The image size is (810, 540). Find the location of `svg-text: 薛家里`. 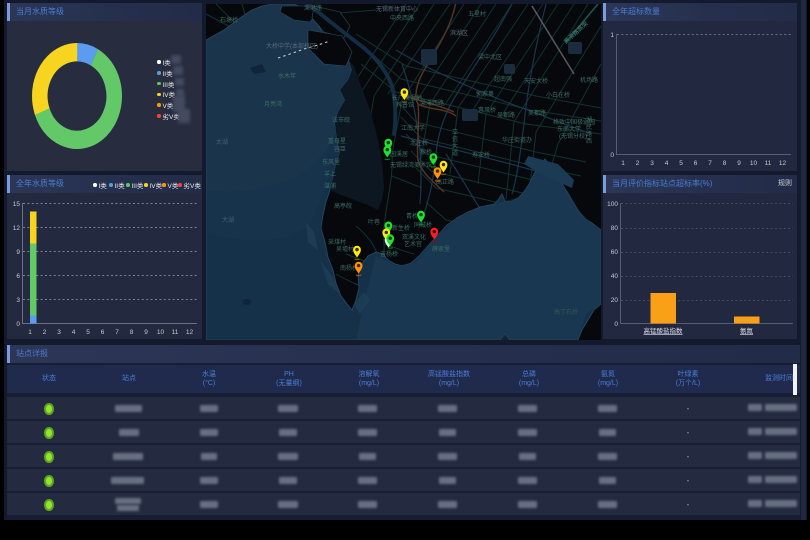

svg-text: 薛家里 is located at coordinates (441, 249).